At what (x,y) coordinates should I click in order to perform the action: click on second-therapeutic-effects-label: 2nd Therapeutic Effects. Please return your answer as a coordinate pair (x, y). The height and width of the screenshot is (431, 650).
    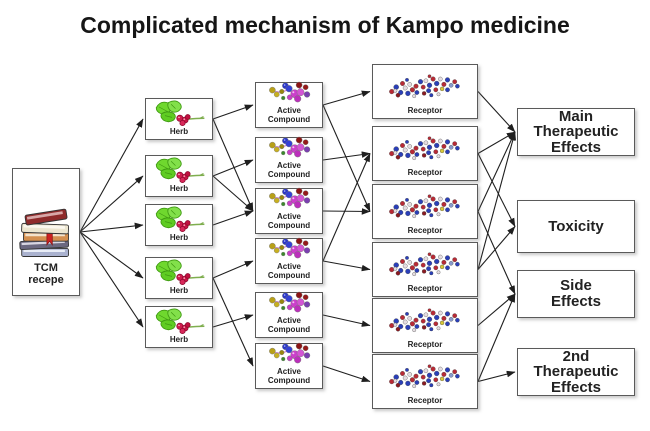
    Looking at the image, I should click on (576, 371).